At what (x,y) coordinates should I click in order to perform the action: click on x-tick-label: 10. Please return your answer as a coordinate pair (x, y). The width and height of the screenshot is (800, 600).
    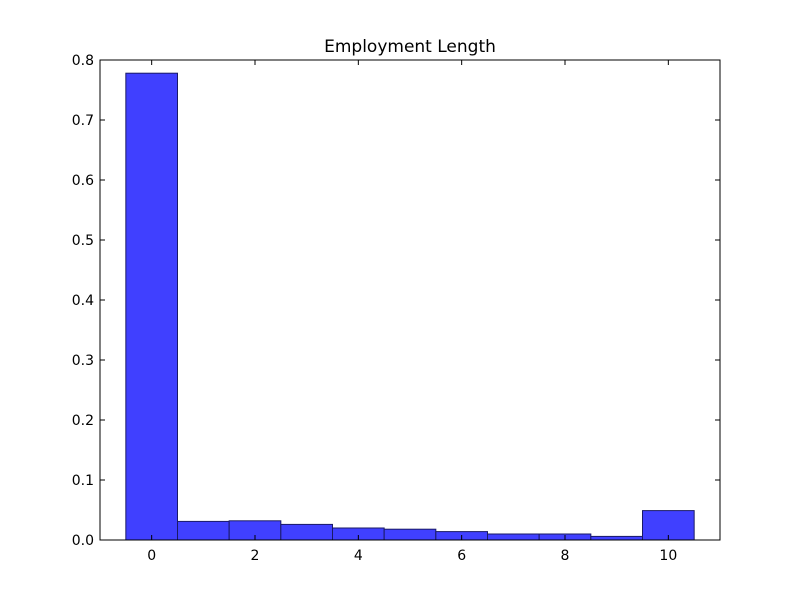
    Looking at the image, I should click on (668, 556).